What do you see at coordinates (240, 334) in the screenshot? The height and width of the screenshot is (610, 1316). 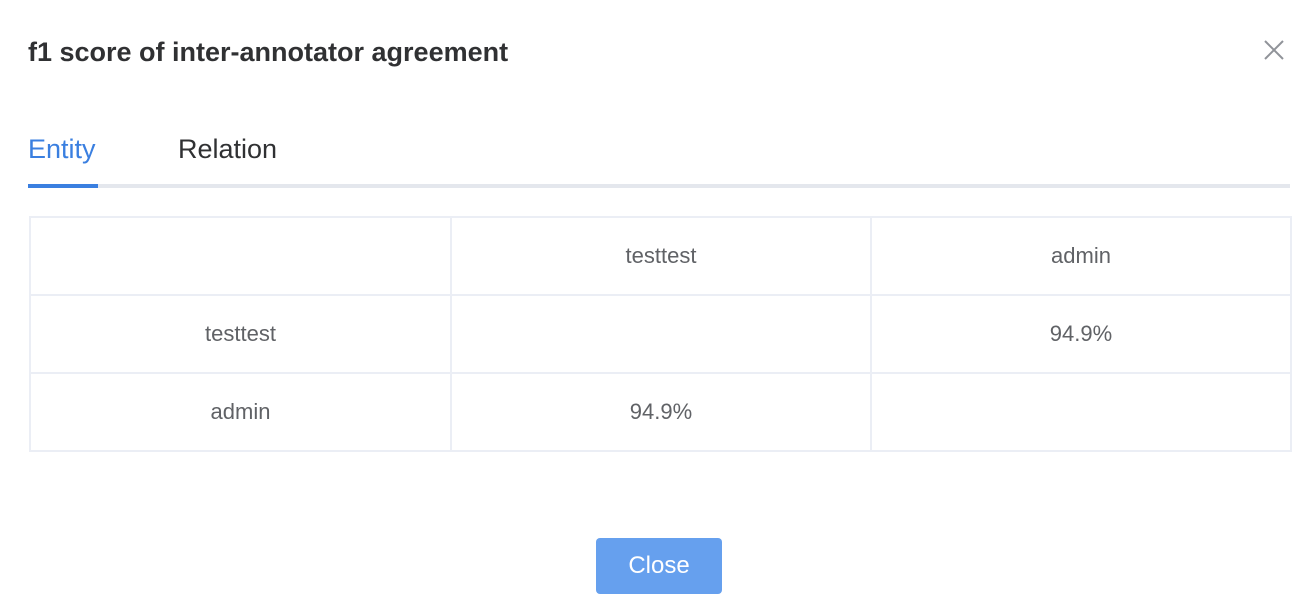 I see `row-header: testtest` at bounding box center [240, 334].